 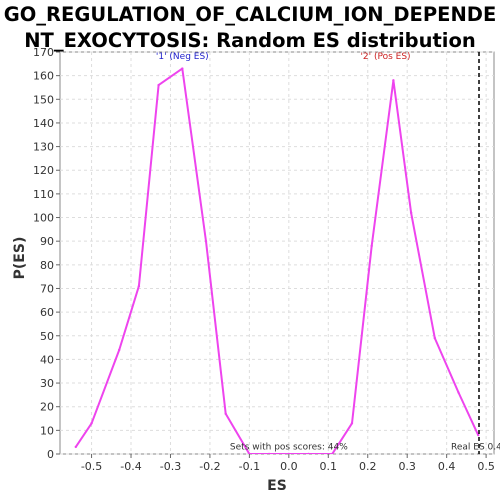 What do you see at coordinates (47, 383) in the screenshot?
I see `y-tick-label: 30` at bounding box center [47, 383].